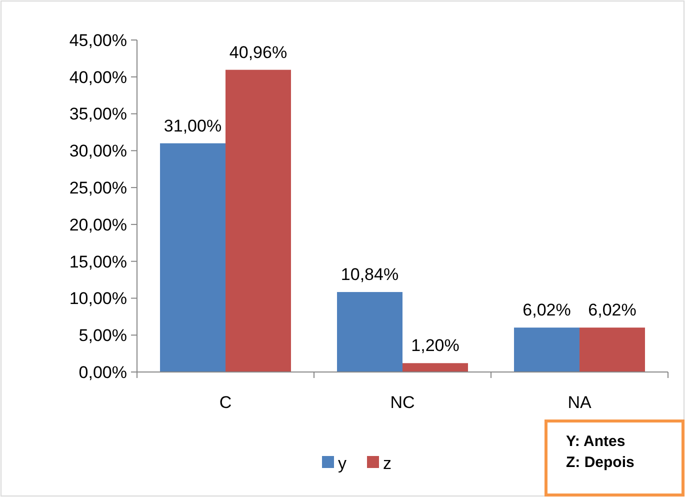 Image resolution: width=685 pixels, height=497 pixels. What do you see at coordinates (102, 336) in the screenshot?
I see `y-tick-label: 5,00%` at bounding box center [102, 336].